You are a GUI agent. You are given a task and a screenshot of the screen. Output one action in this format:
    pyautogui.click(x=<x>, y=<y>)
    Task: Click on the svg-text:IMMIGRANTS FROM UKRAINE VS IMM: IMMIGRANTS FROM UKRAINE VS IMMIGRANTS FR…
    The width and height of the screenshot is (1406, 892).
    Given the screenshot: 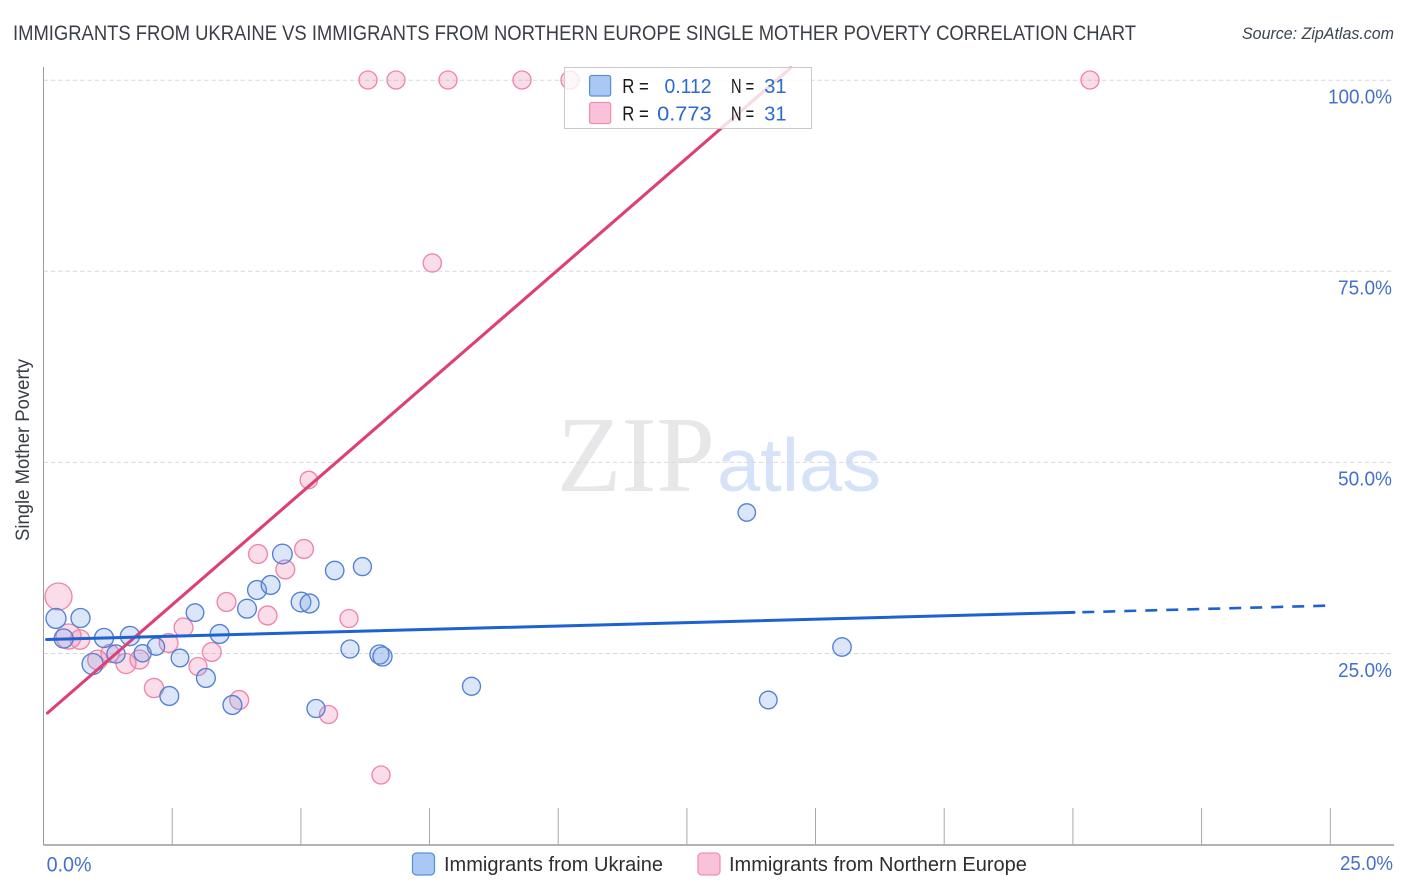 What is the action you would take?
    pyautogui.click(x=574, y=33)
    